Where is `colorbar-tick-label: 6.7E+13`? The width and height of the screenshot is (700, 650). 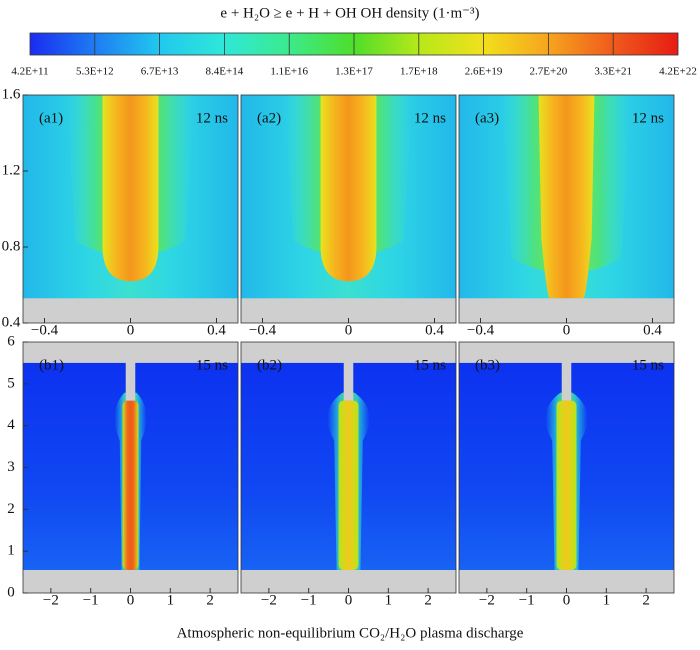 colorbar-tick-label: 6.7E+13 is located at coordinates (160, 72).